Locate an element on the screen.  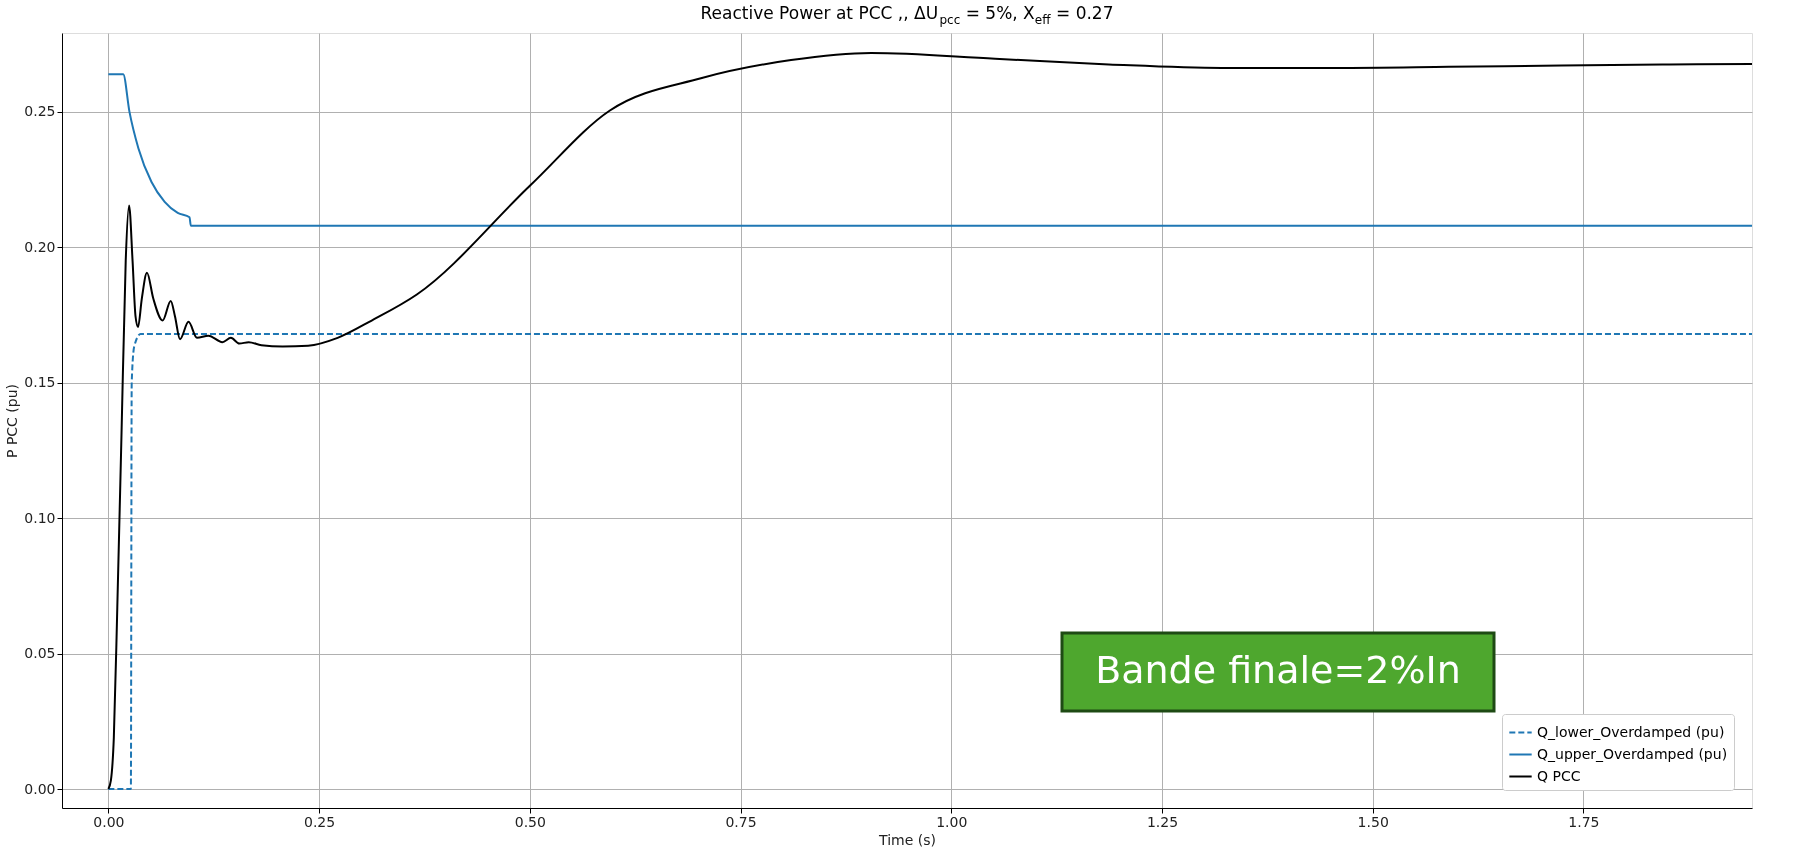
legend-label: Q_upper_Overdamped (pu) is located at coordinates (1632, 753).